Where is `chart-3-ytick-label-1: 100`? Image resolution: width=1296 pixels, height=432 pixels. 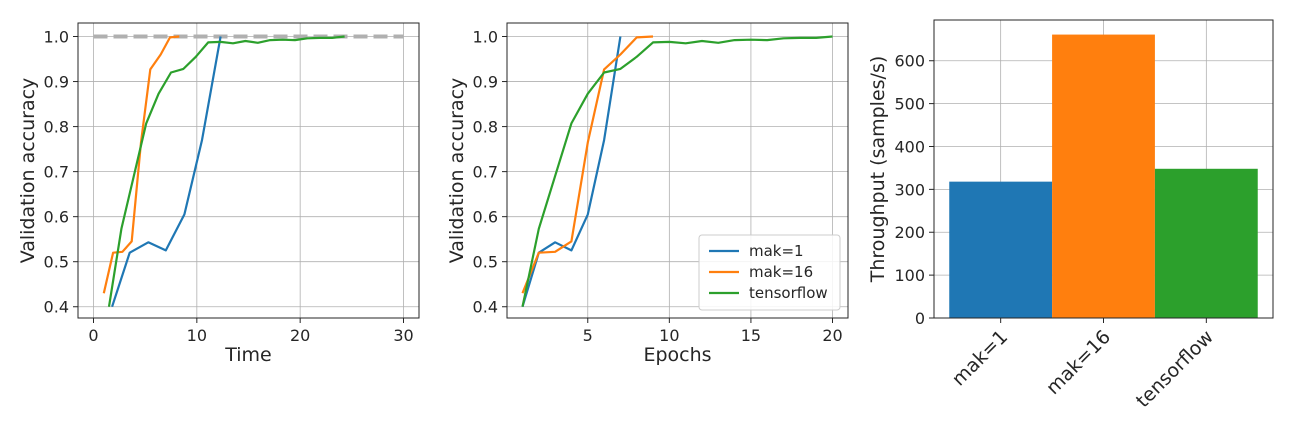 chart-3-ytick-label-1: 100 is located at coordinates (909, 275).